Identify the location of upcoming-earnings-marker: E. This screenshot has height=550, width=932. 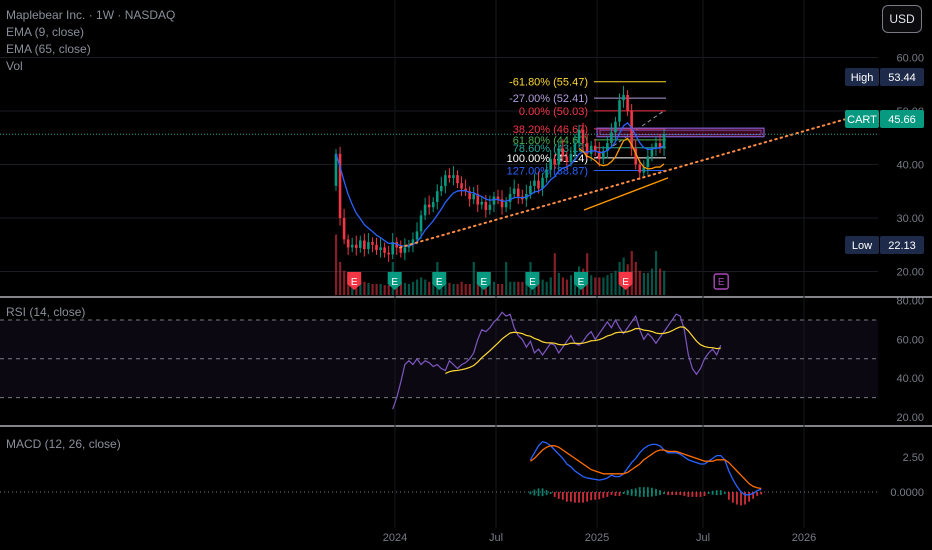
(721, 281).